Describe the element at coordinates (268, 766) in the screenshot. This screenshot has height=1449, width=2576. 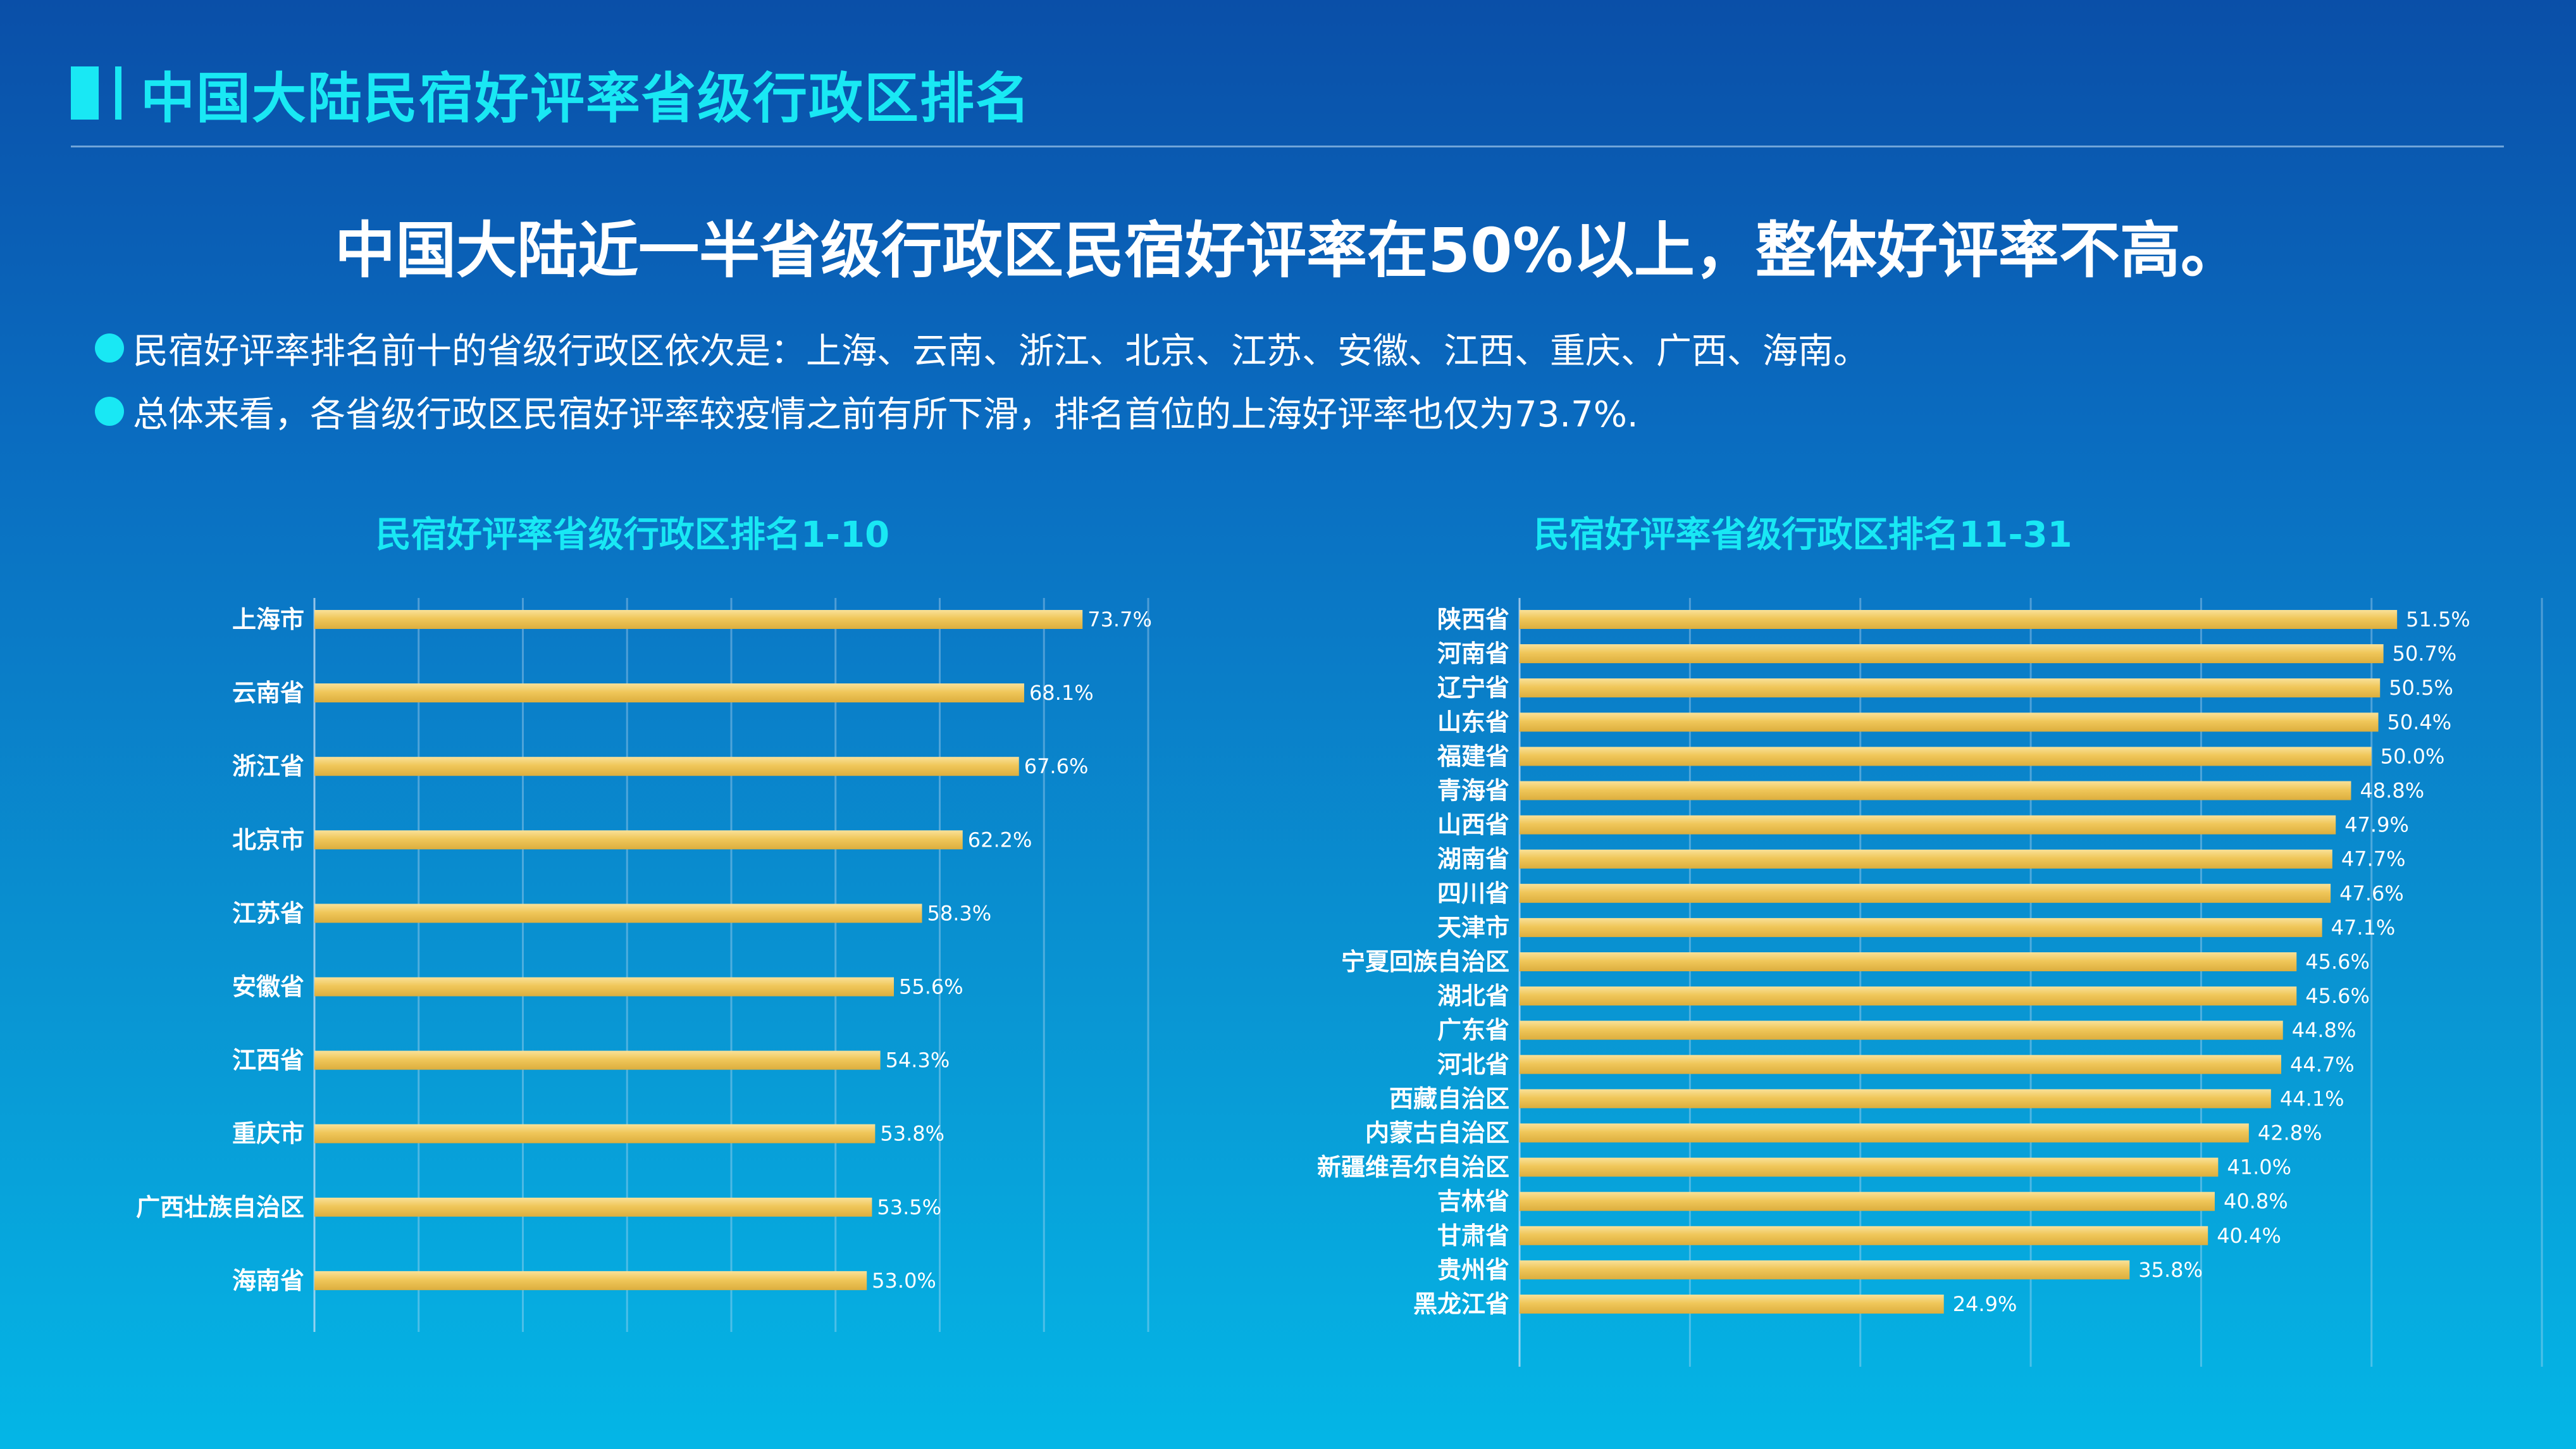
I see `category-label: 浙江省` at that location.